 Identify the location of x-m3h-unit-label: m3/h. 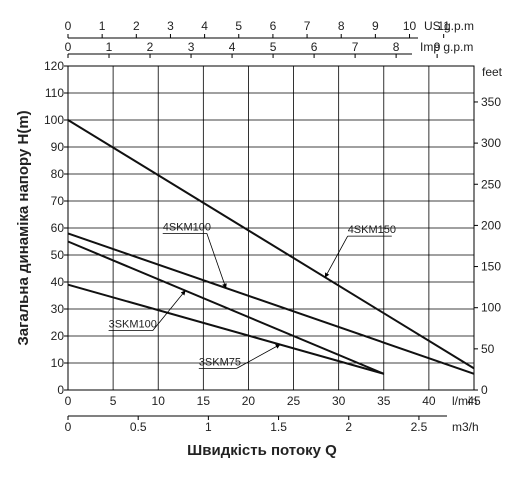
(465, 427).